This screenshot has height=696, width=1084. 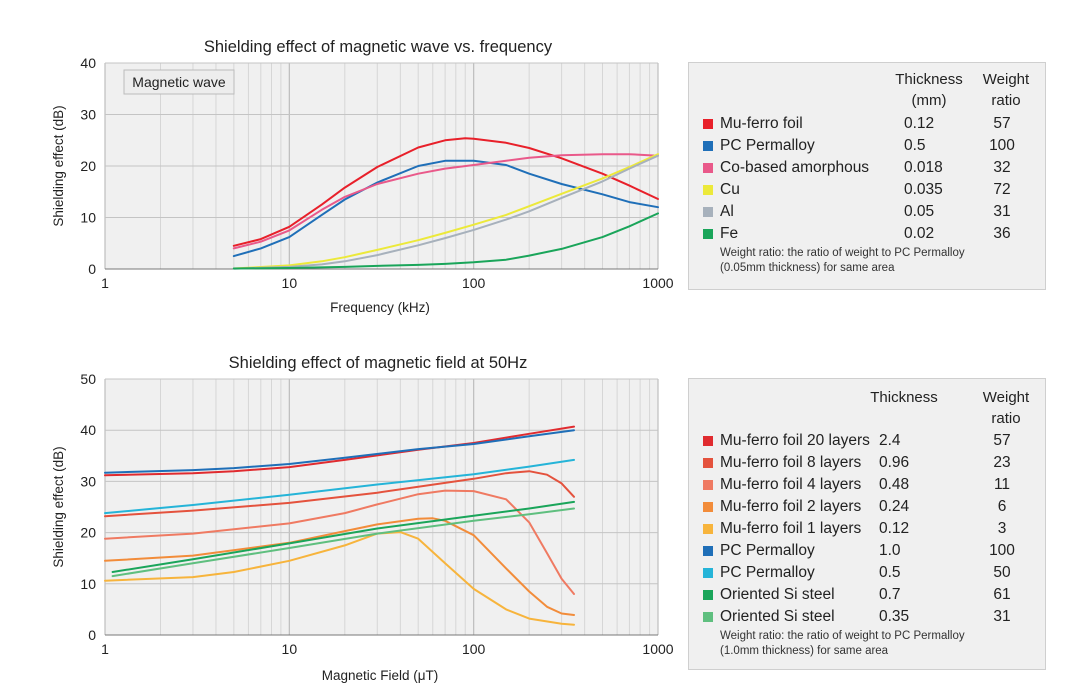 I want to click on legend-weight-ratio: 11, so click(x=1002, y=484).